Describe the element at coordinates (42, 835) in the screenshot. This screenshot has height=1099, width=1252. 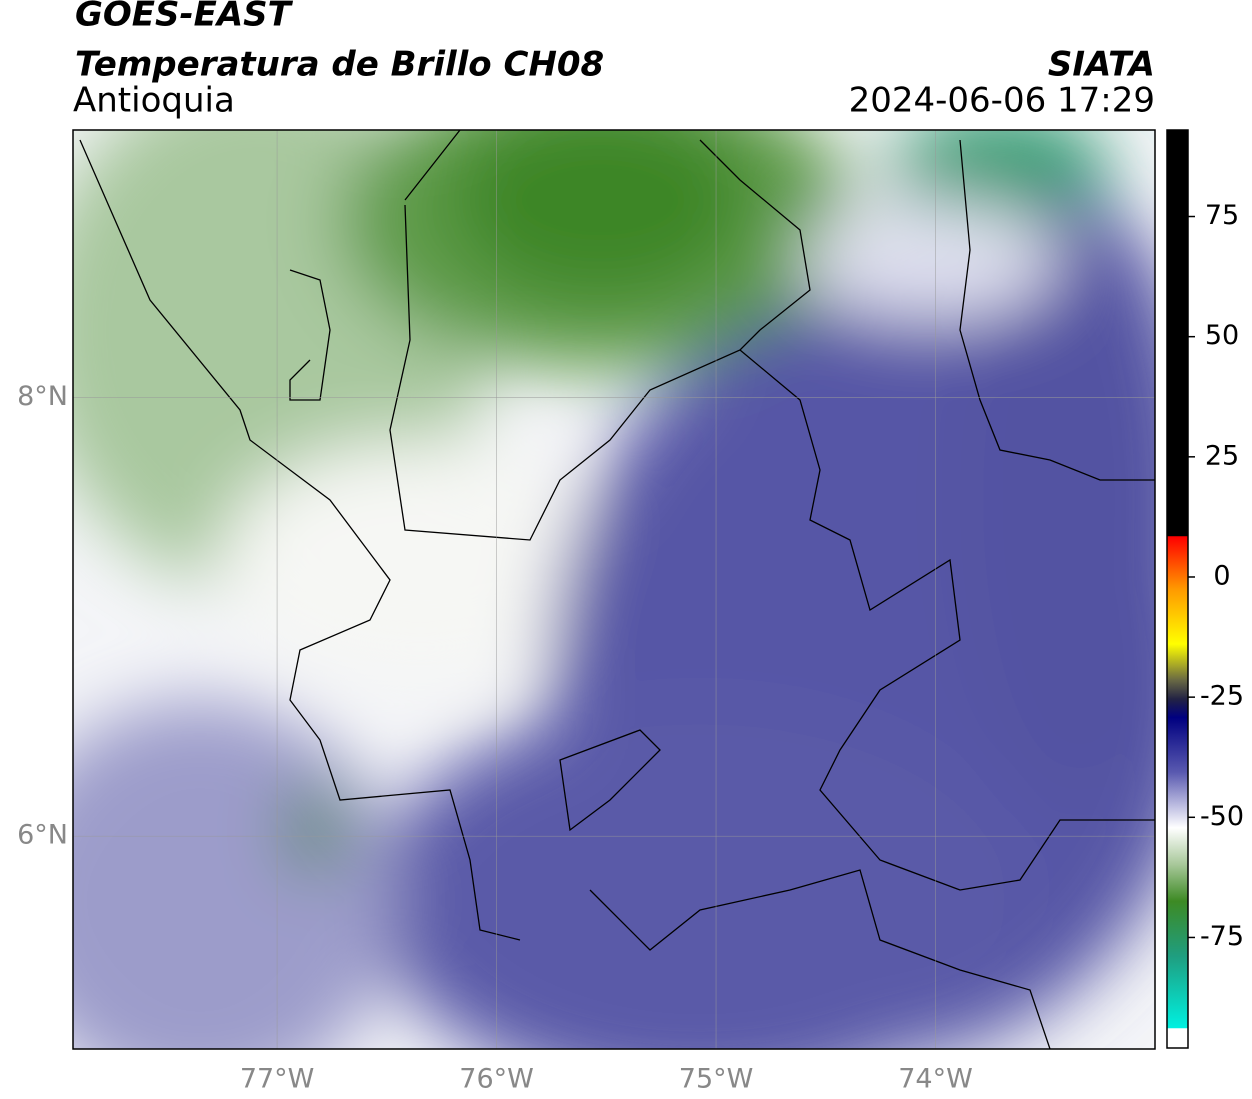
I see `y-tick-label: 6°N` at that location.